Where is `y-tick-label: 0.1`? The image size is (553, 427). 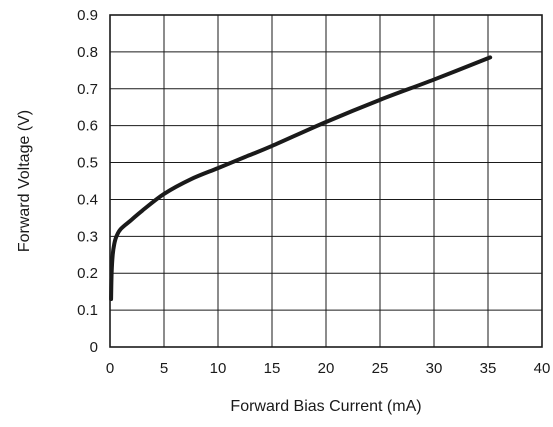 y-tick-label: 0.1 is located at coordinates (87, 310).